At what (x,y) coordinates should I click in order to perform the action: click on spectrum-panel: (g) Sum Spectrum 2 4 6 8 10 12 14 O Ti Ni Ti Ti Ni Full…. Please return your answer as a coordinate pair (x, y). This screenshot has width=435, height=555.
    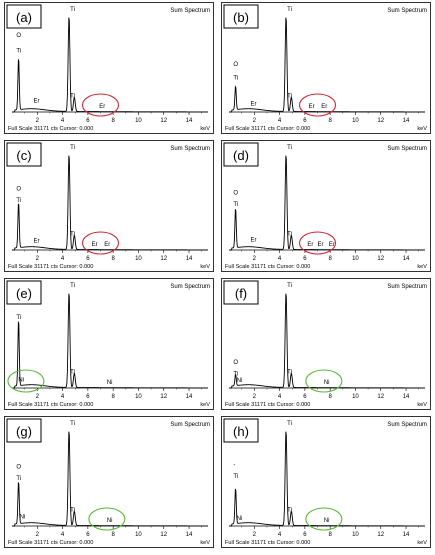
    Looking at the image, I should click on (109, 482).